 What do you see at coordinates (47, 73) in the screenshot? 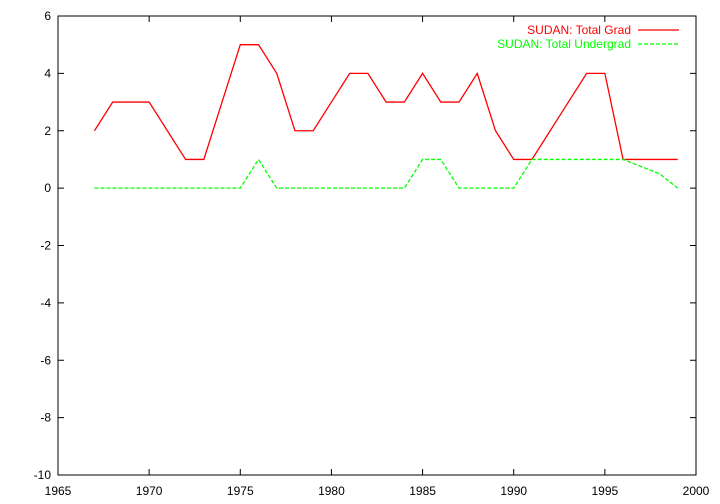
I see `y-tick-label: 4` at bounding box center [47, 73].